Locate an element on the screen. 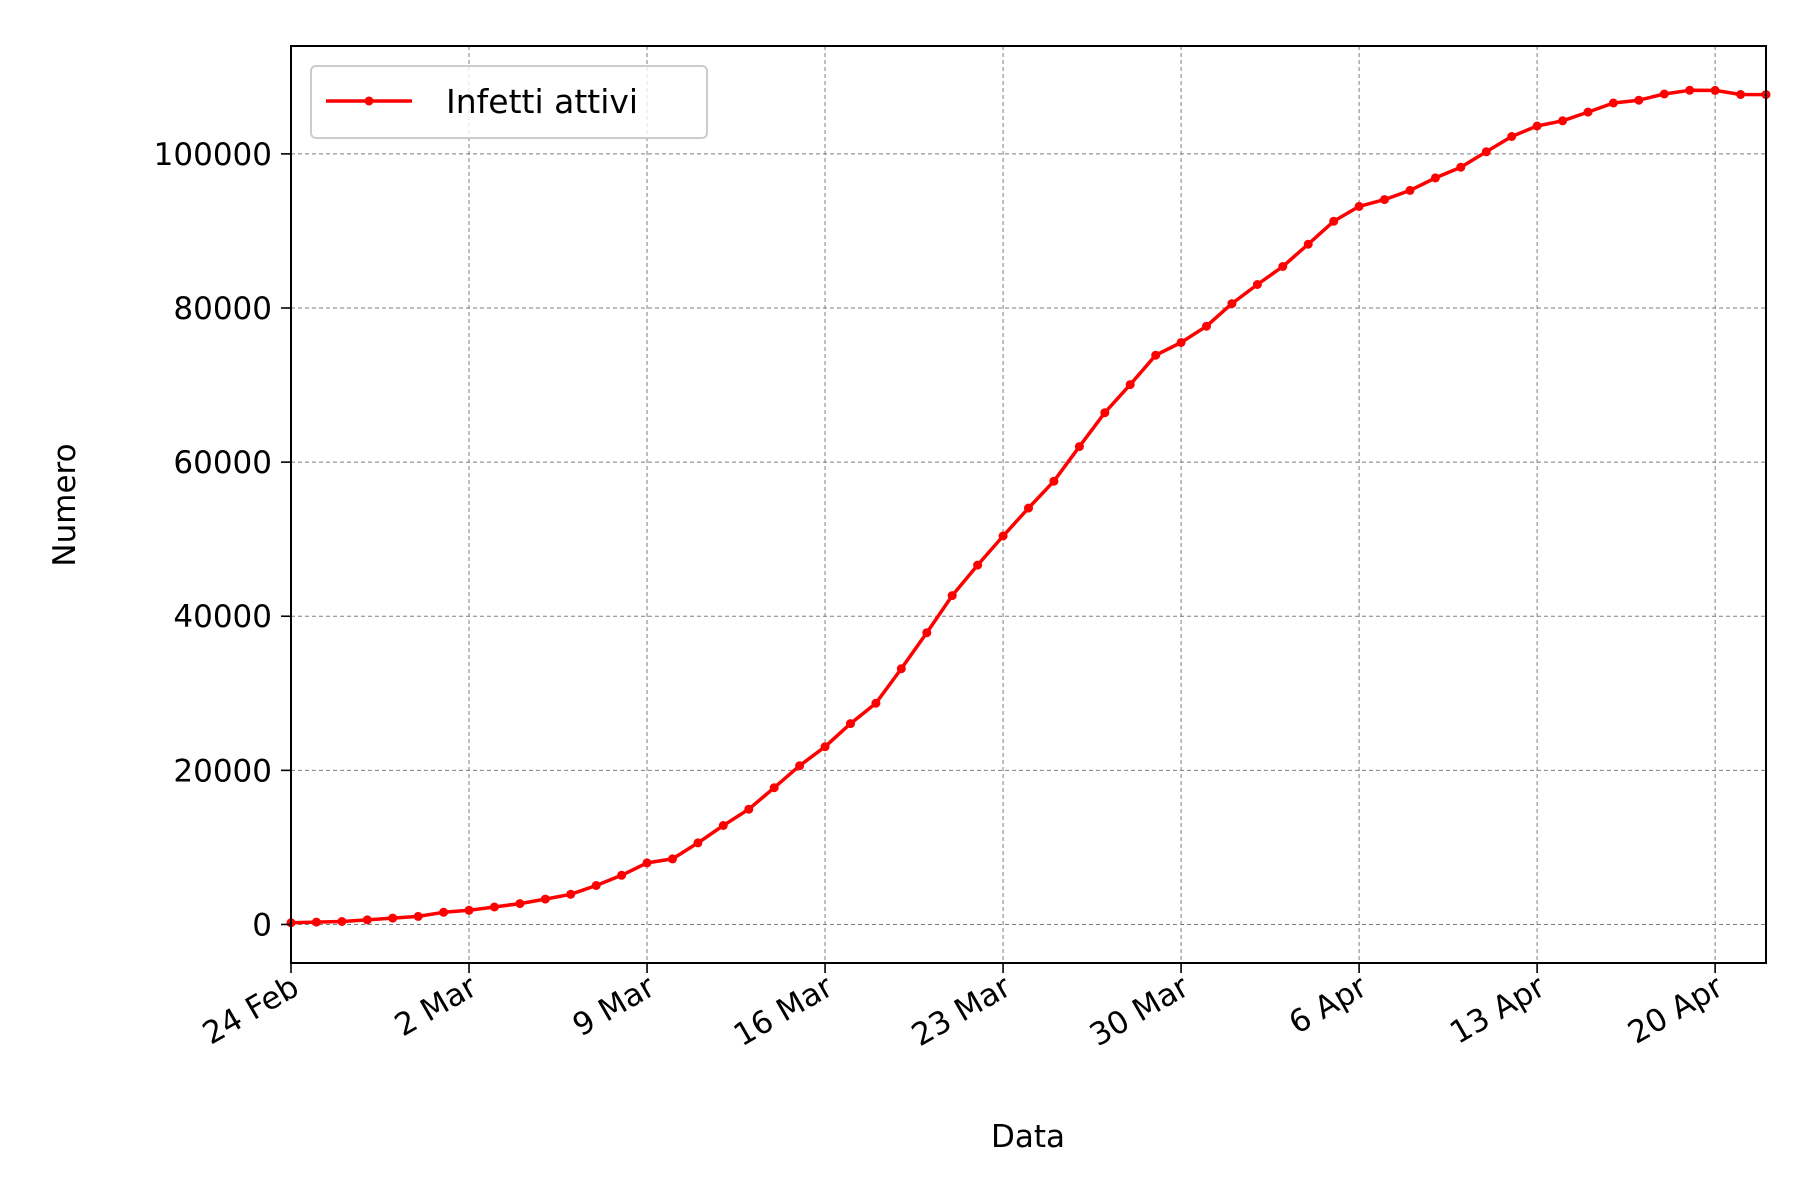  y-tick-label: 40000 is located at coordinates (222, 617).